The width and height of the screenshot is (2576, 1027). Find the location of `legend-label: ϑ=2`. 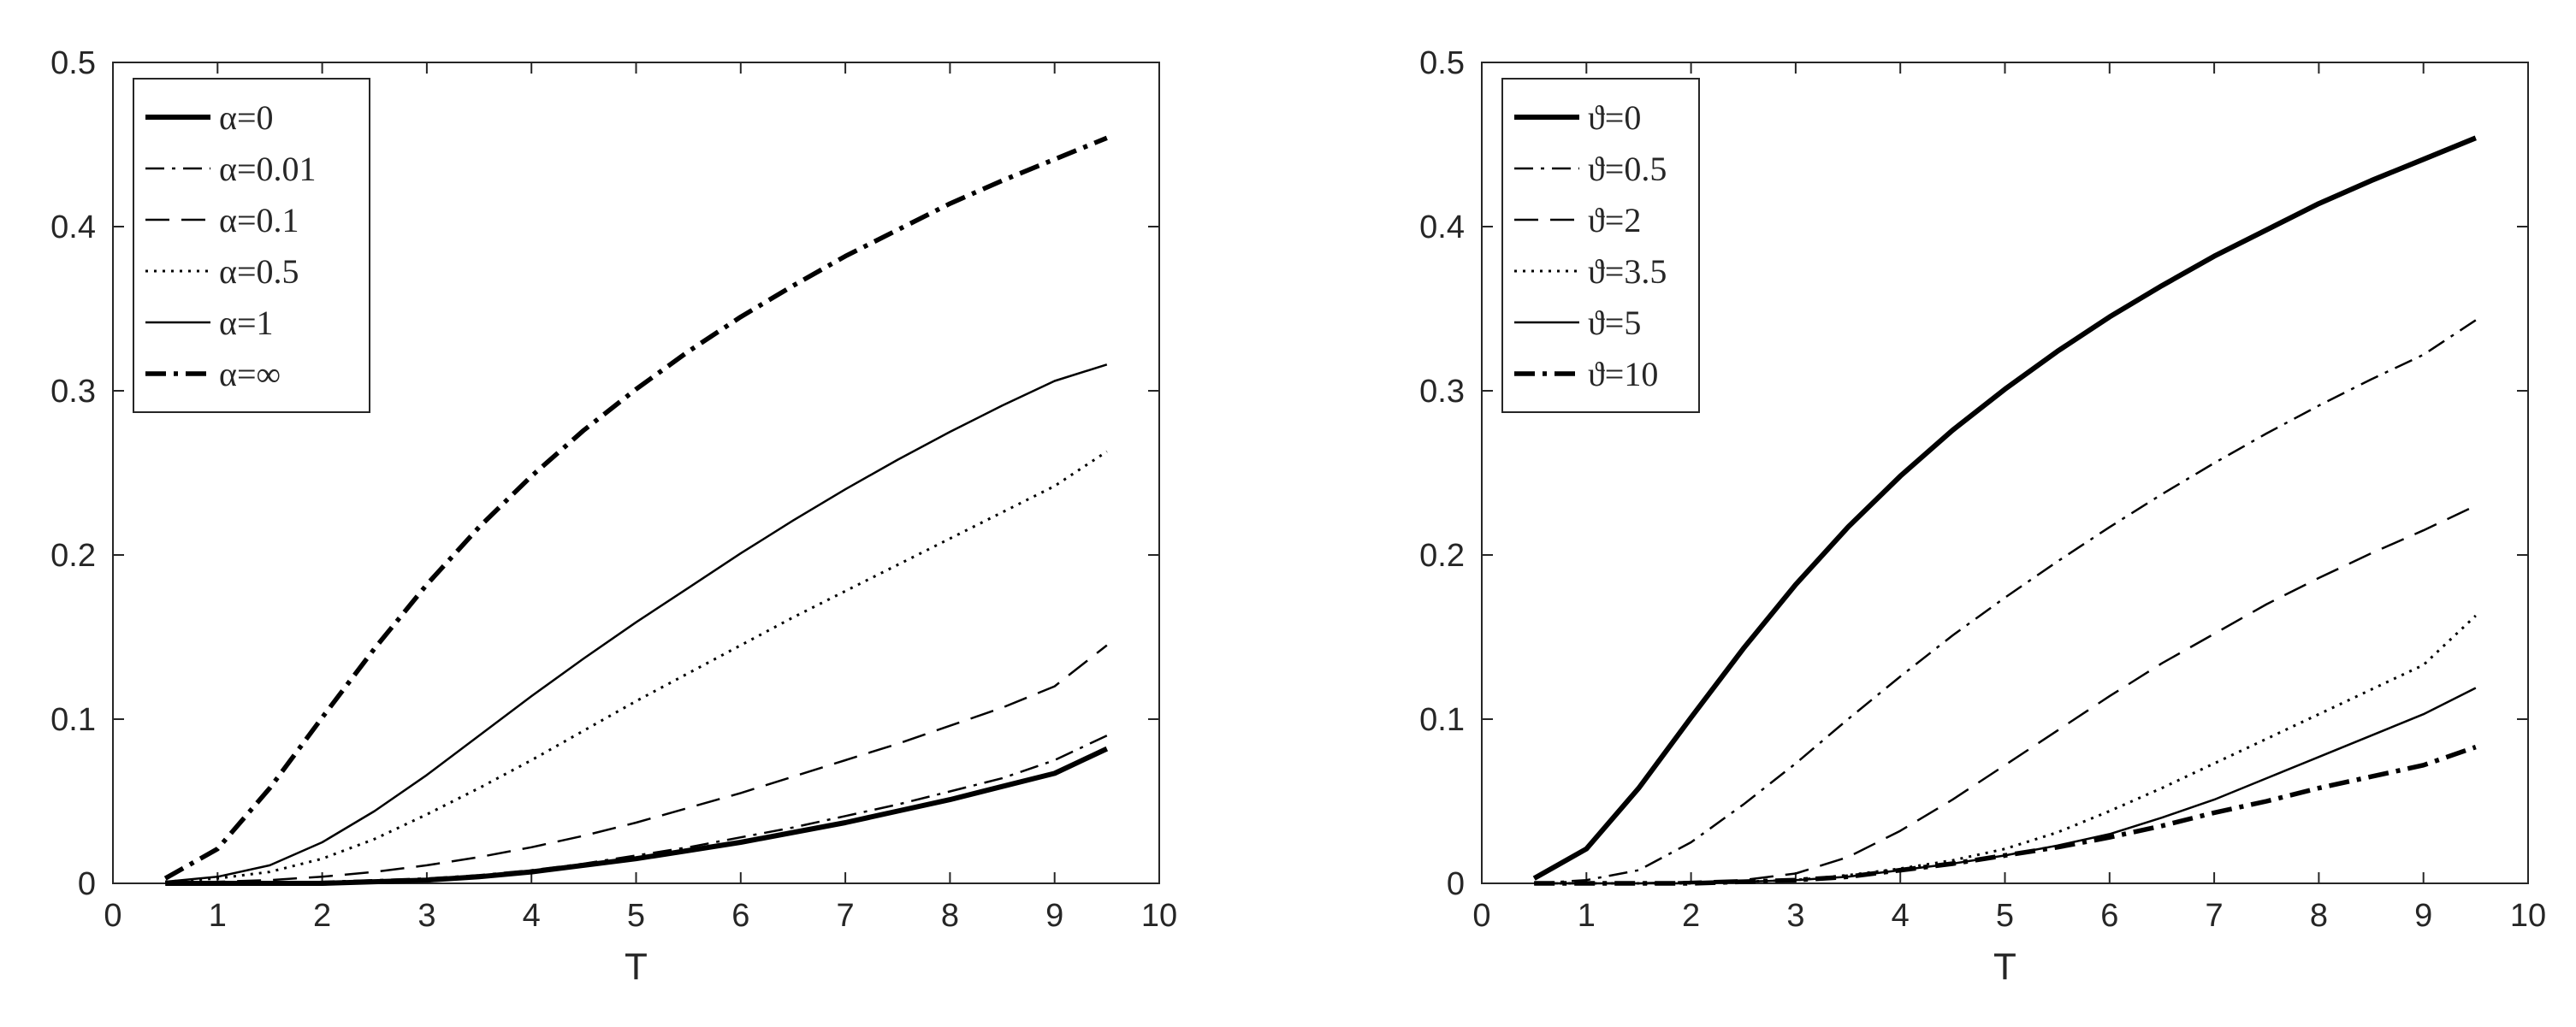

legend-label: ϑ=2 is located at coordinates (1615, 220).